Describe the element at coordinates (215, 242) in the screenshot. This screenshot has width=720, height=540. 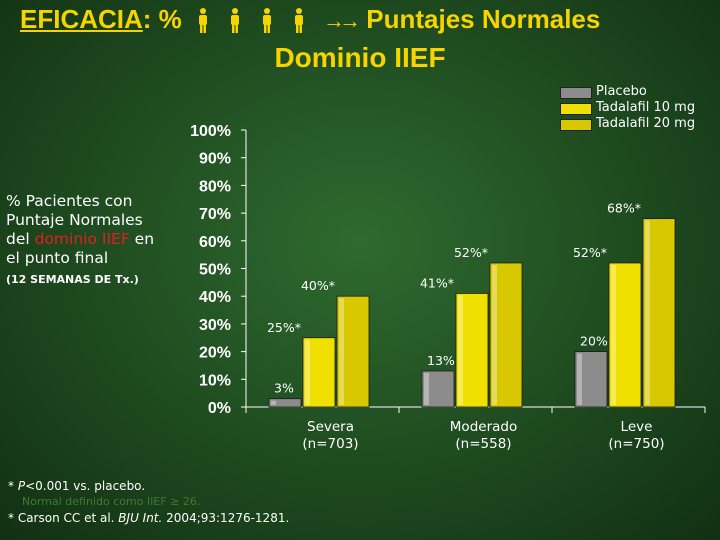
I see `y-tick-label: 60%` at that location.